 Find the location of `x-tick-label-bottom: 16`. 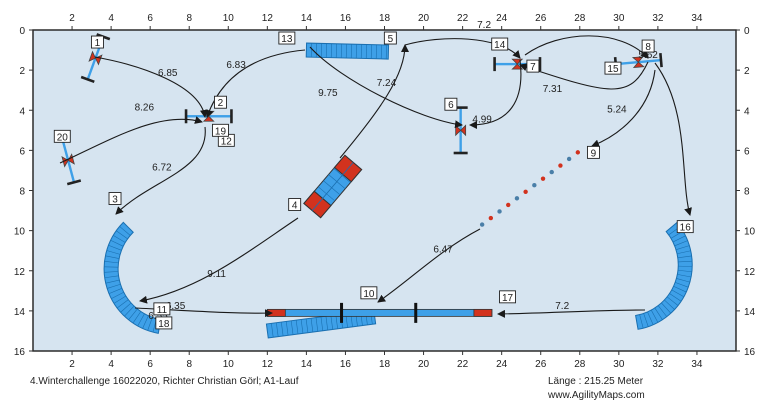

x-tick-label-bottom: 16 is located at coordinates (346, 364).